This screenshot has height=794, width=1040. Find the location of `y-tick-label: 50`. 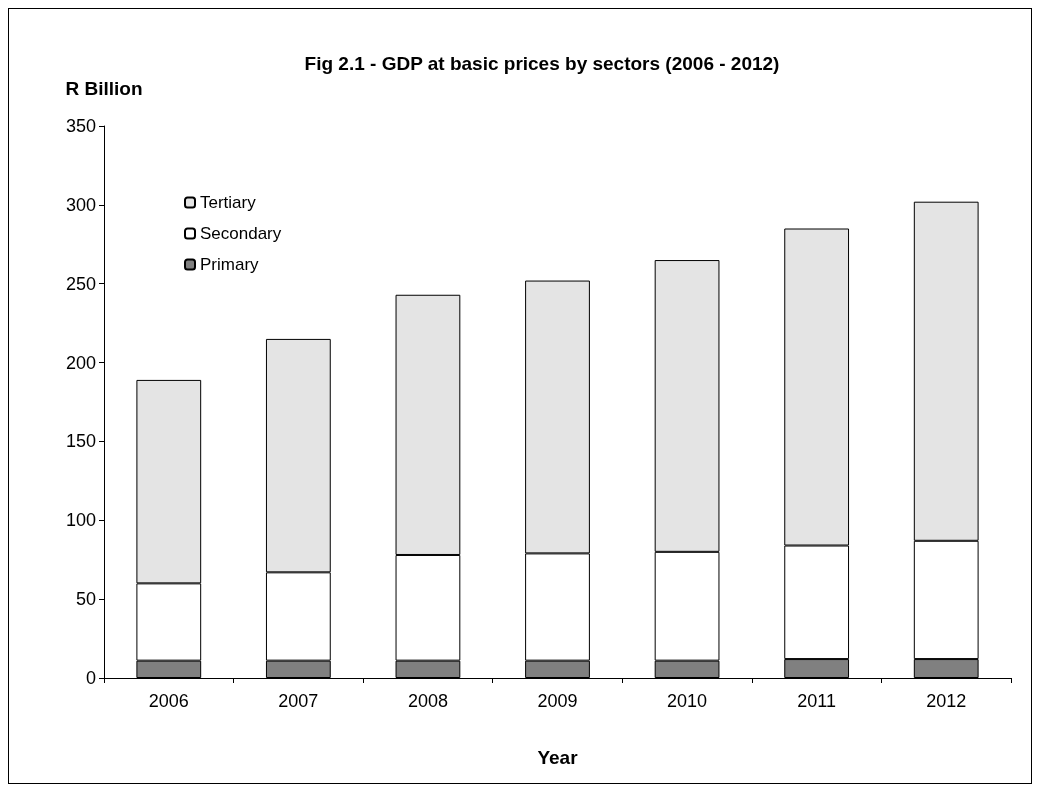

y-tick-label: 50 is located at coordinates (85, 599).